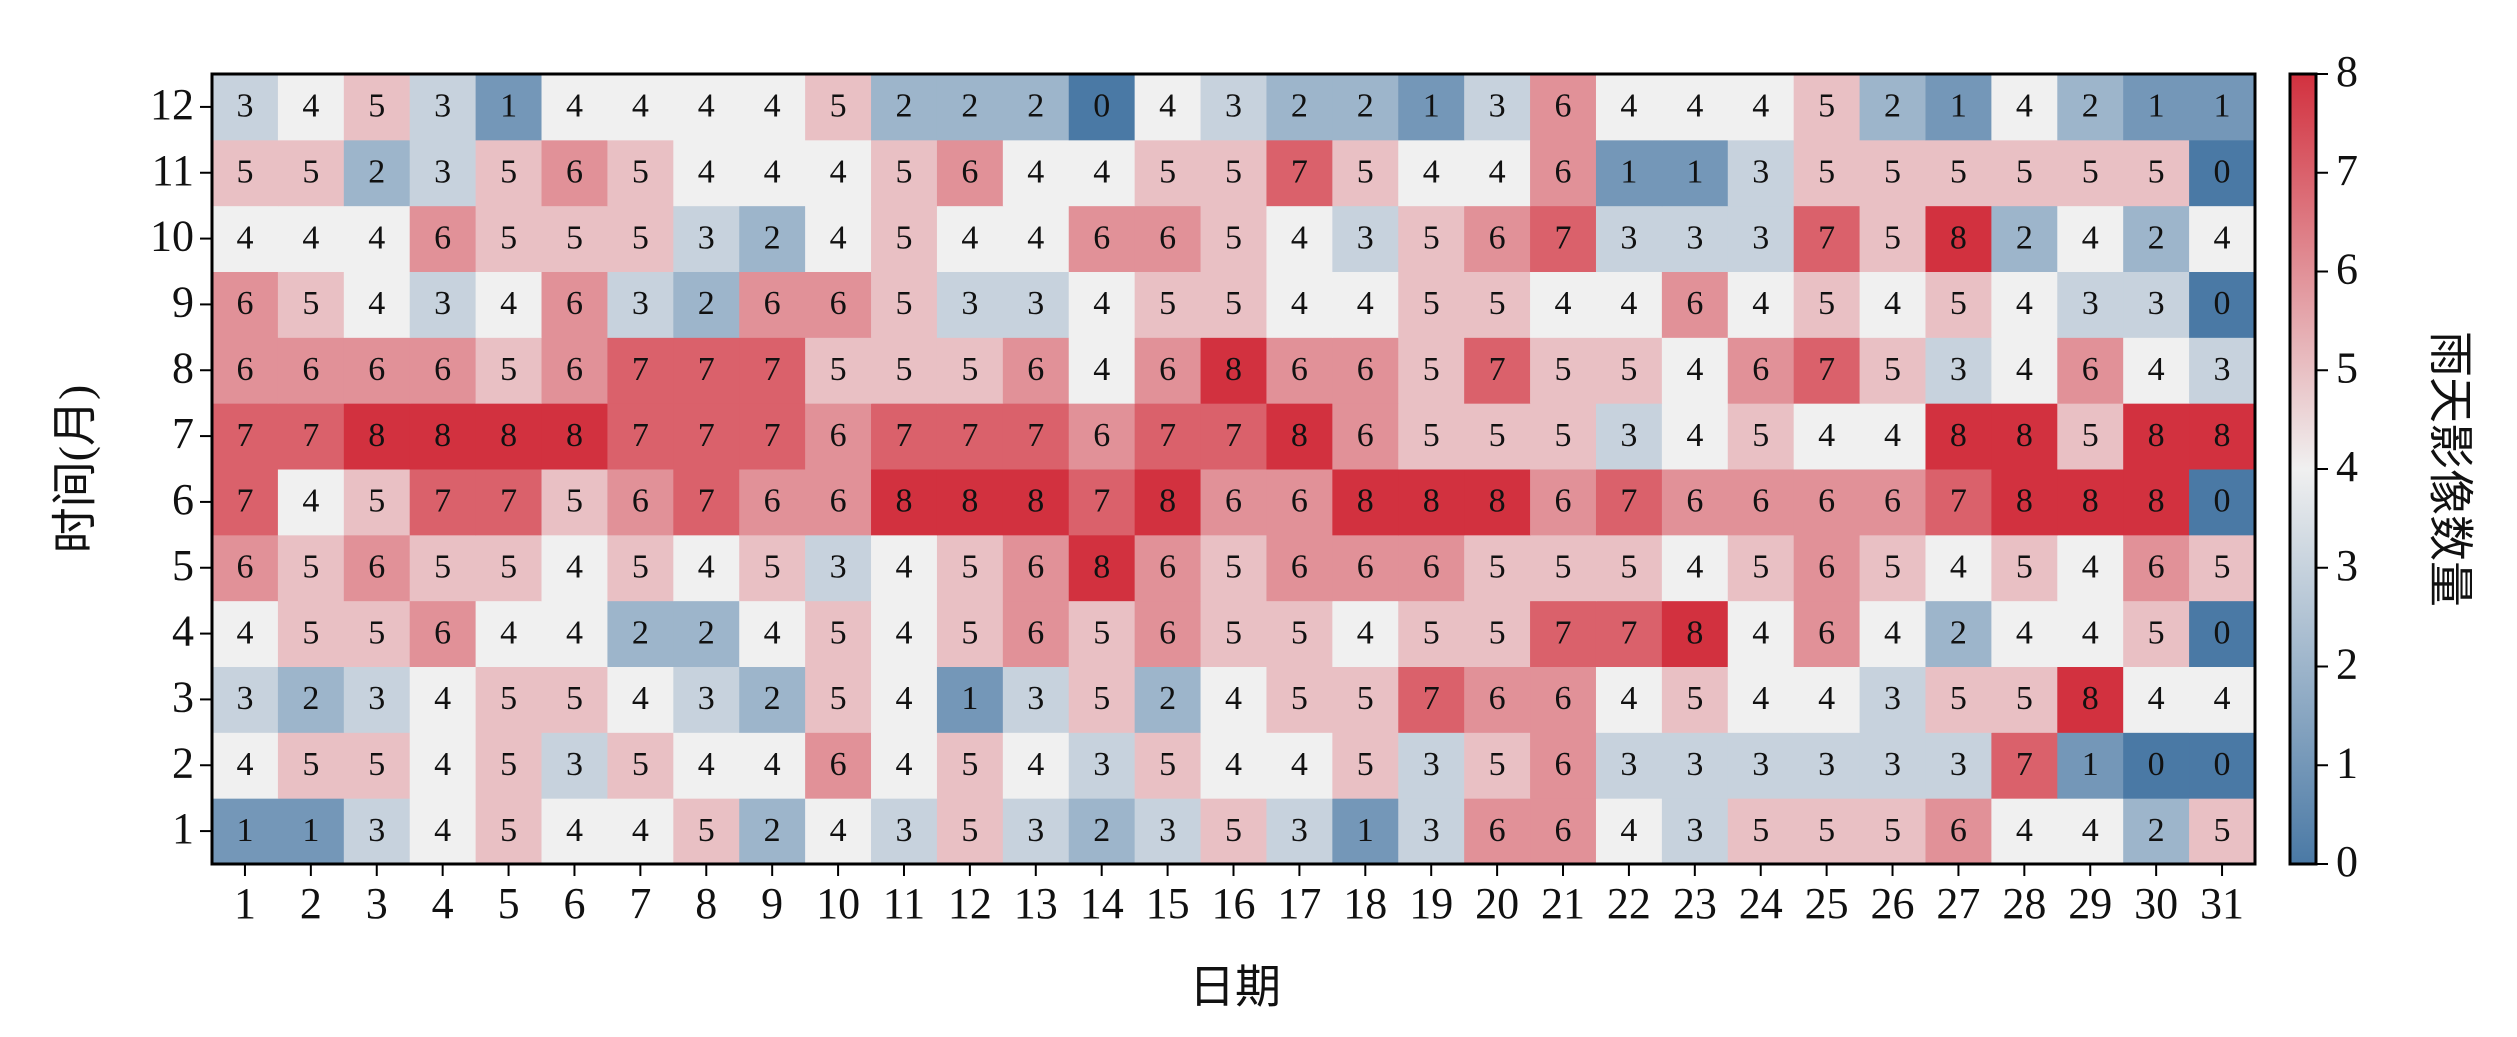 This screenshot has width=2517, height=1037. What do you see at coordinates (183, 302) in the screenshot?
I see `y-tick-label: 9` at bounding box center [183, 302].